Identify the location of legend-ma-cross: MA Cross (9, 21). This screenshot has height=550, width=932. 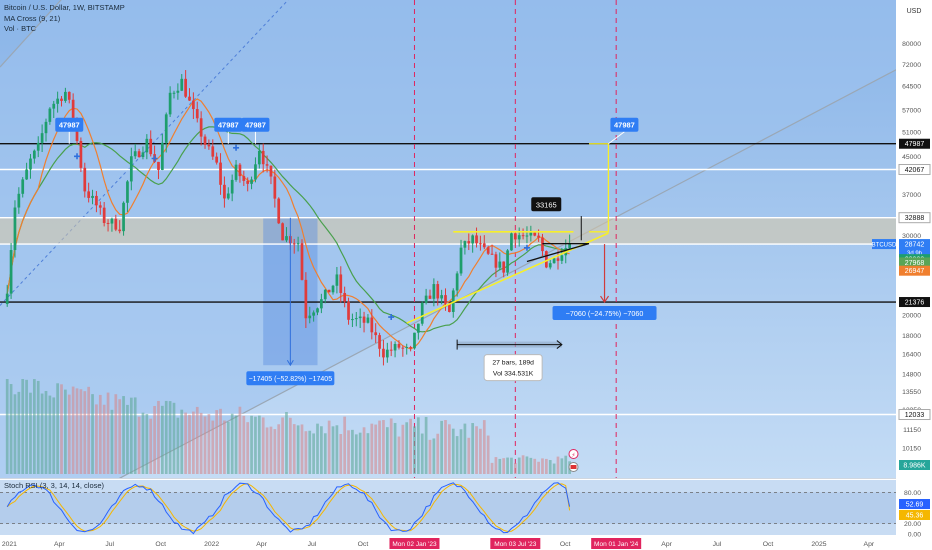
(32, 18).